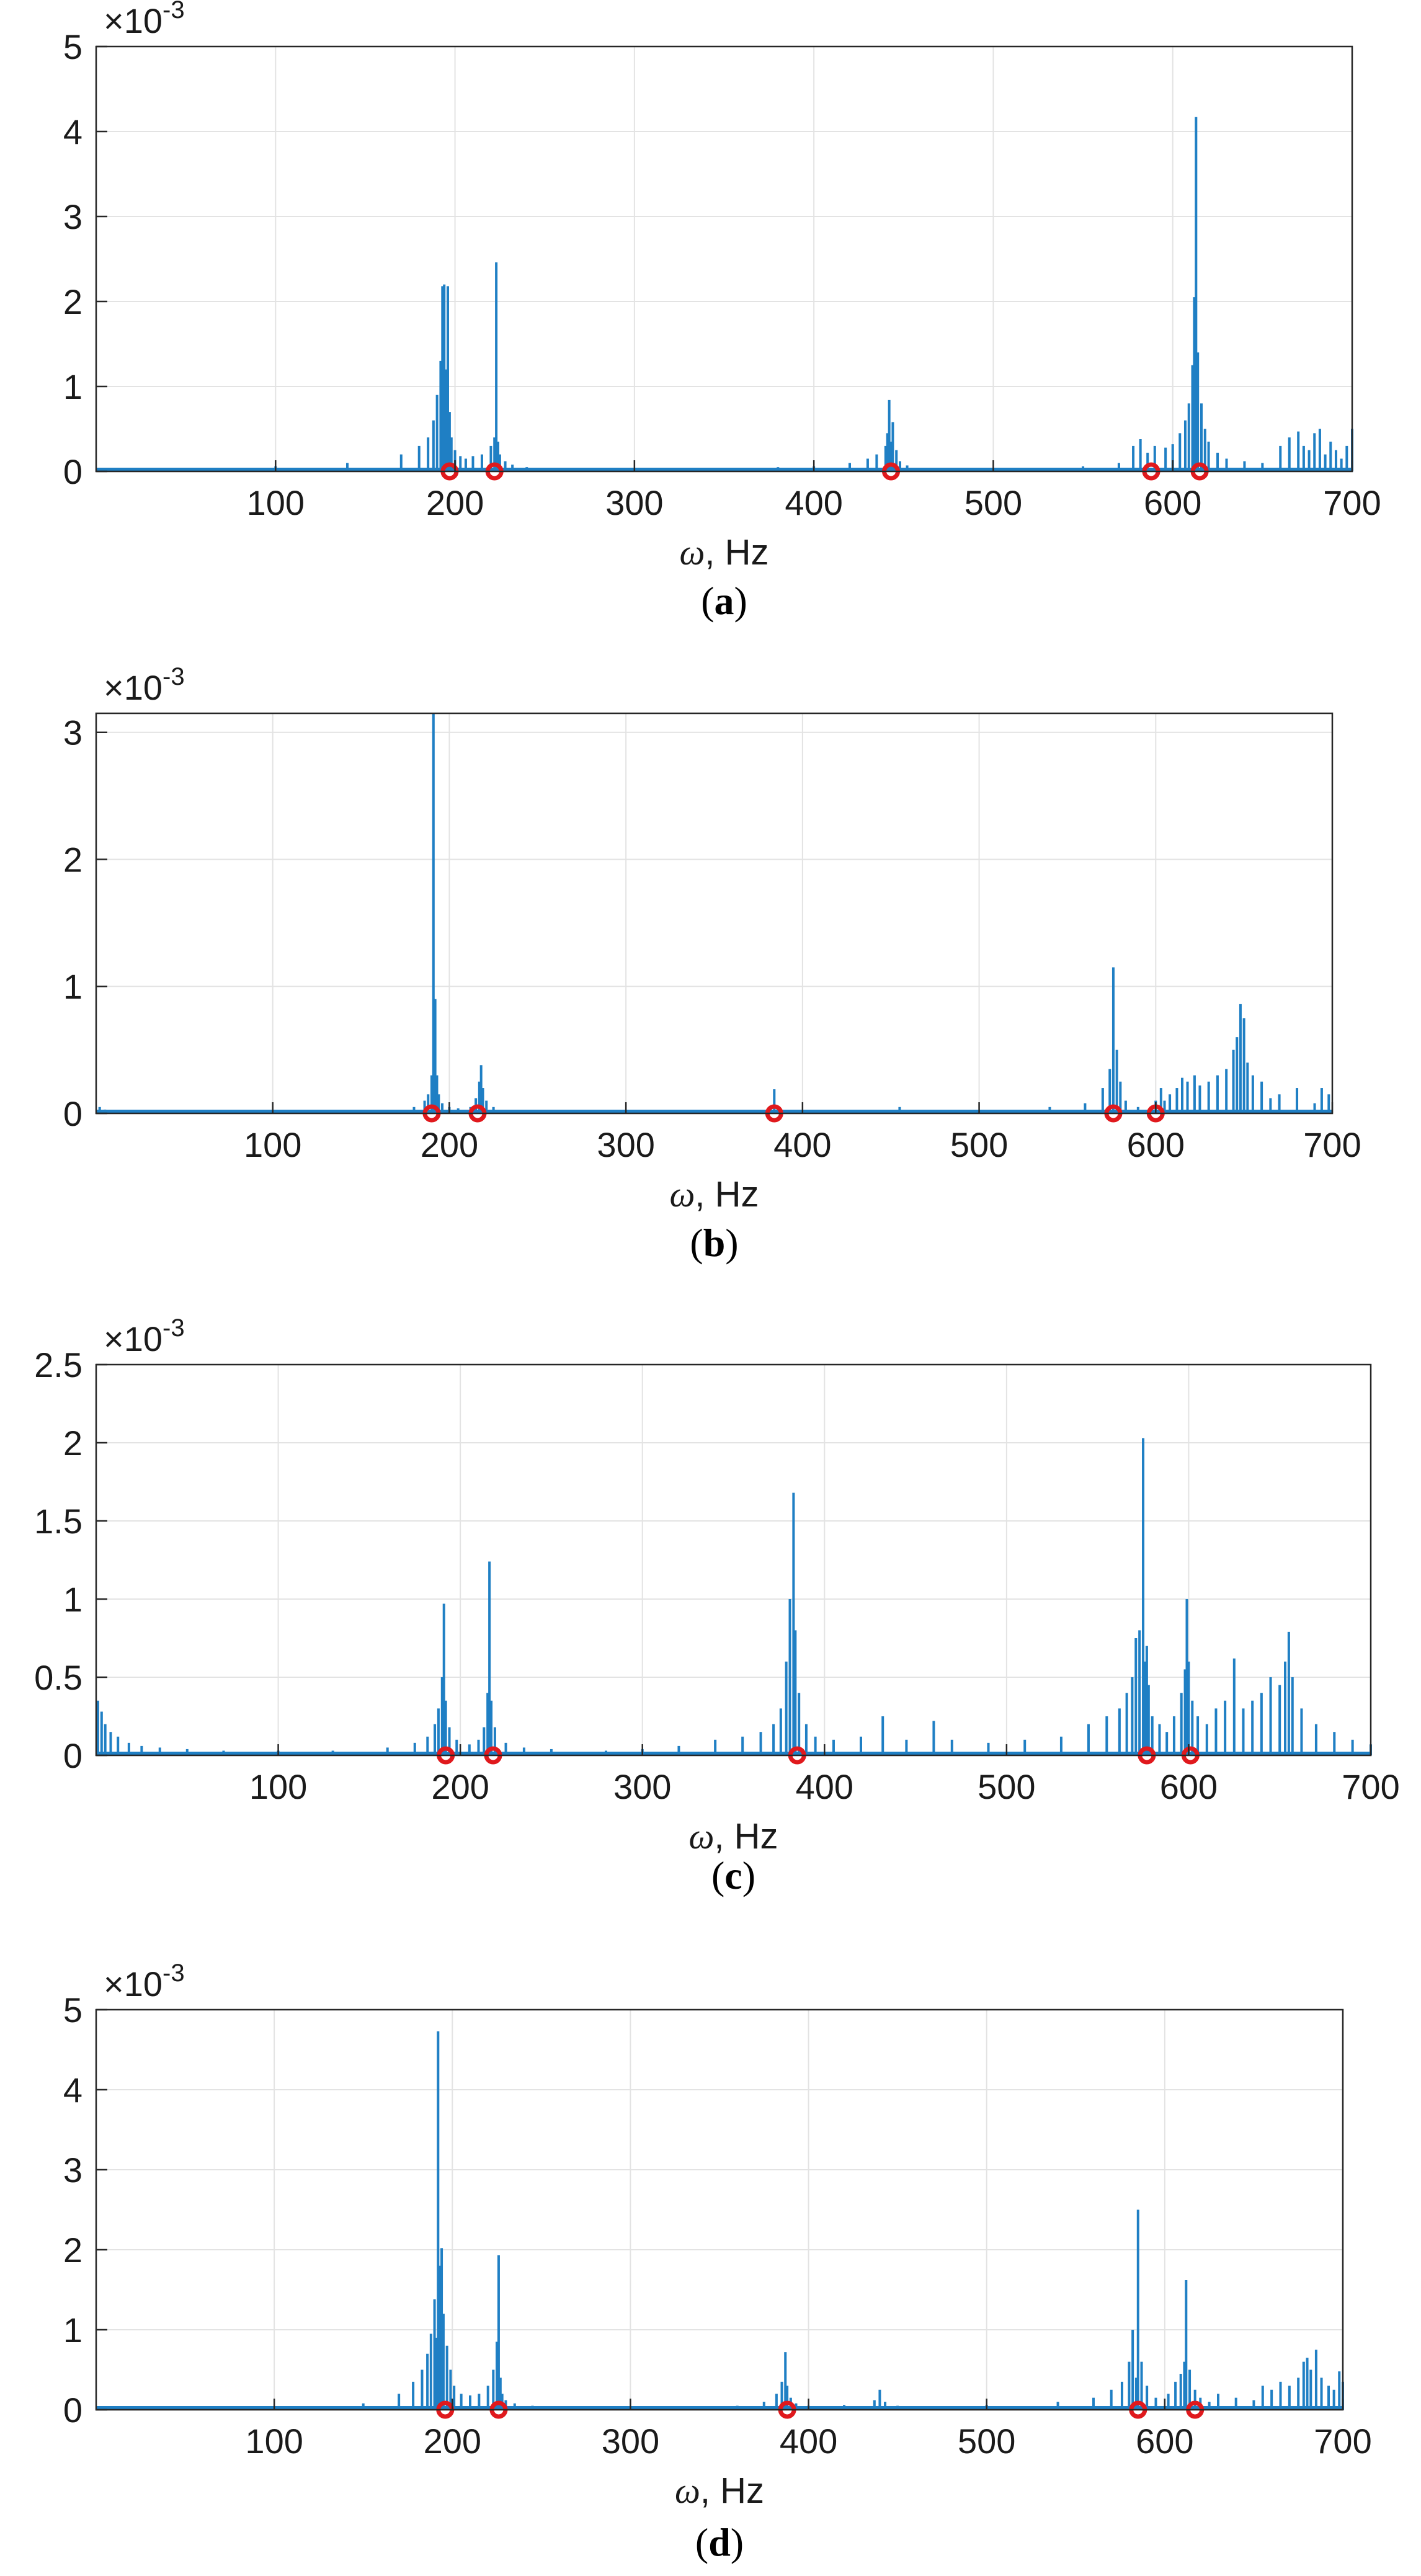 This screenshot has height=2576, width=1421. Describe the element at coordinates (986, 2442) in the screenshot. I see `x-tick-label-d: 500` at that location.